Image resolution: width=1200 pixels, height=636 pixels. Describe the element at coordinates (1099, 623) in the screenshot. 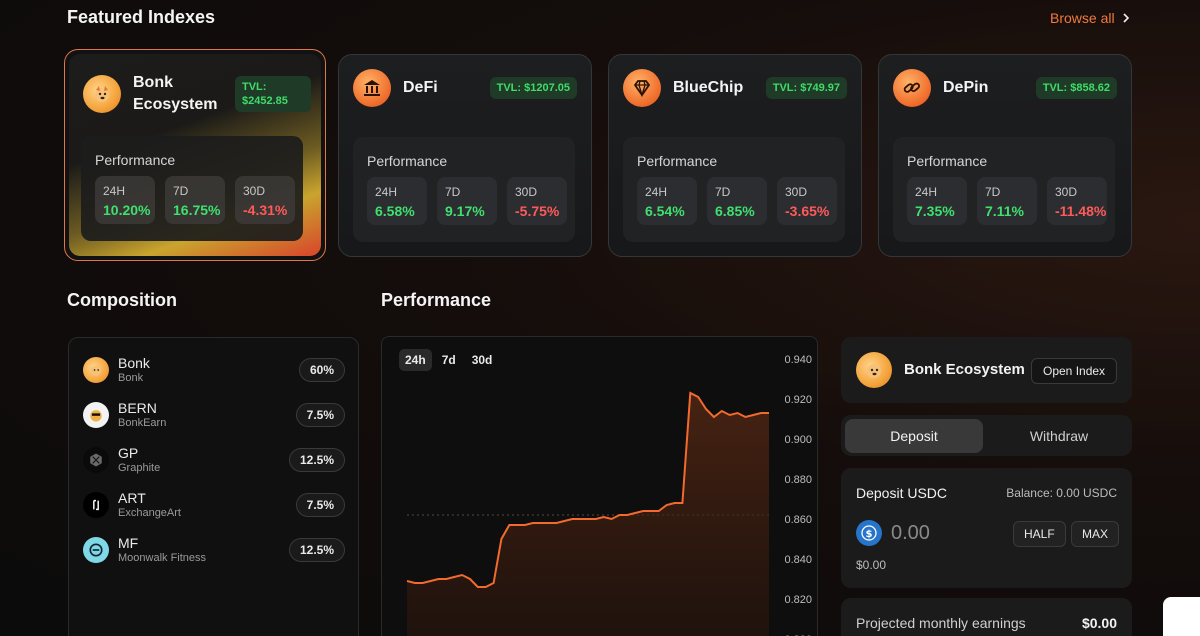

I see `projected-value: $0.00` at that location.